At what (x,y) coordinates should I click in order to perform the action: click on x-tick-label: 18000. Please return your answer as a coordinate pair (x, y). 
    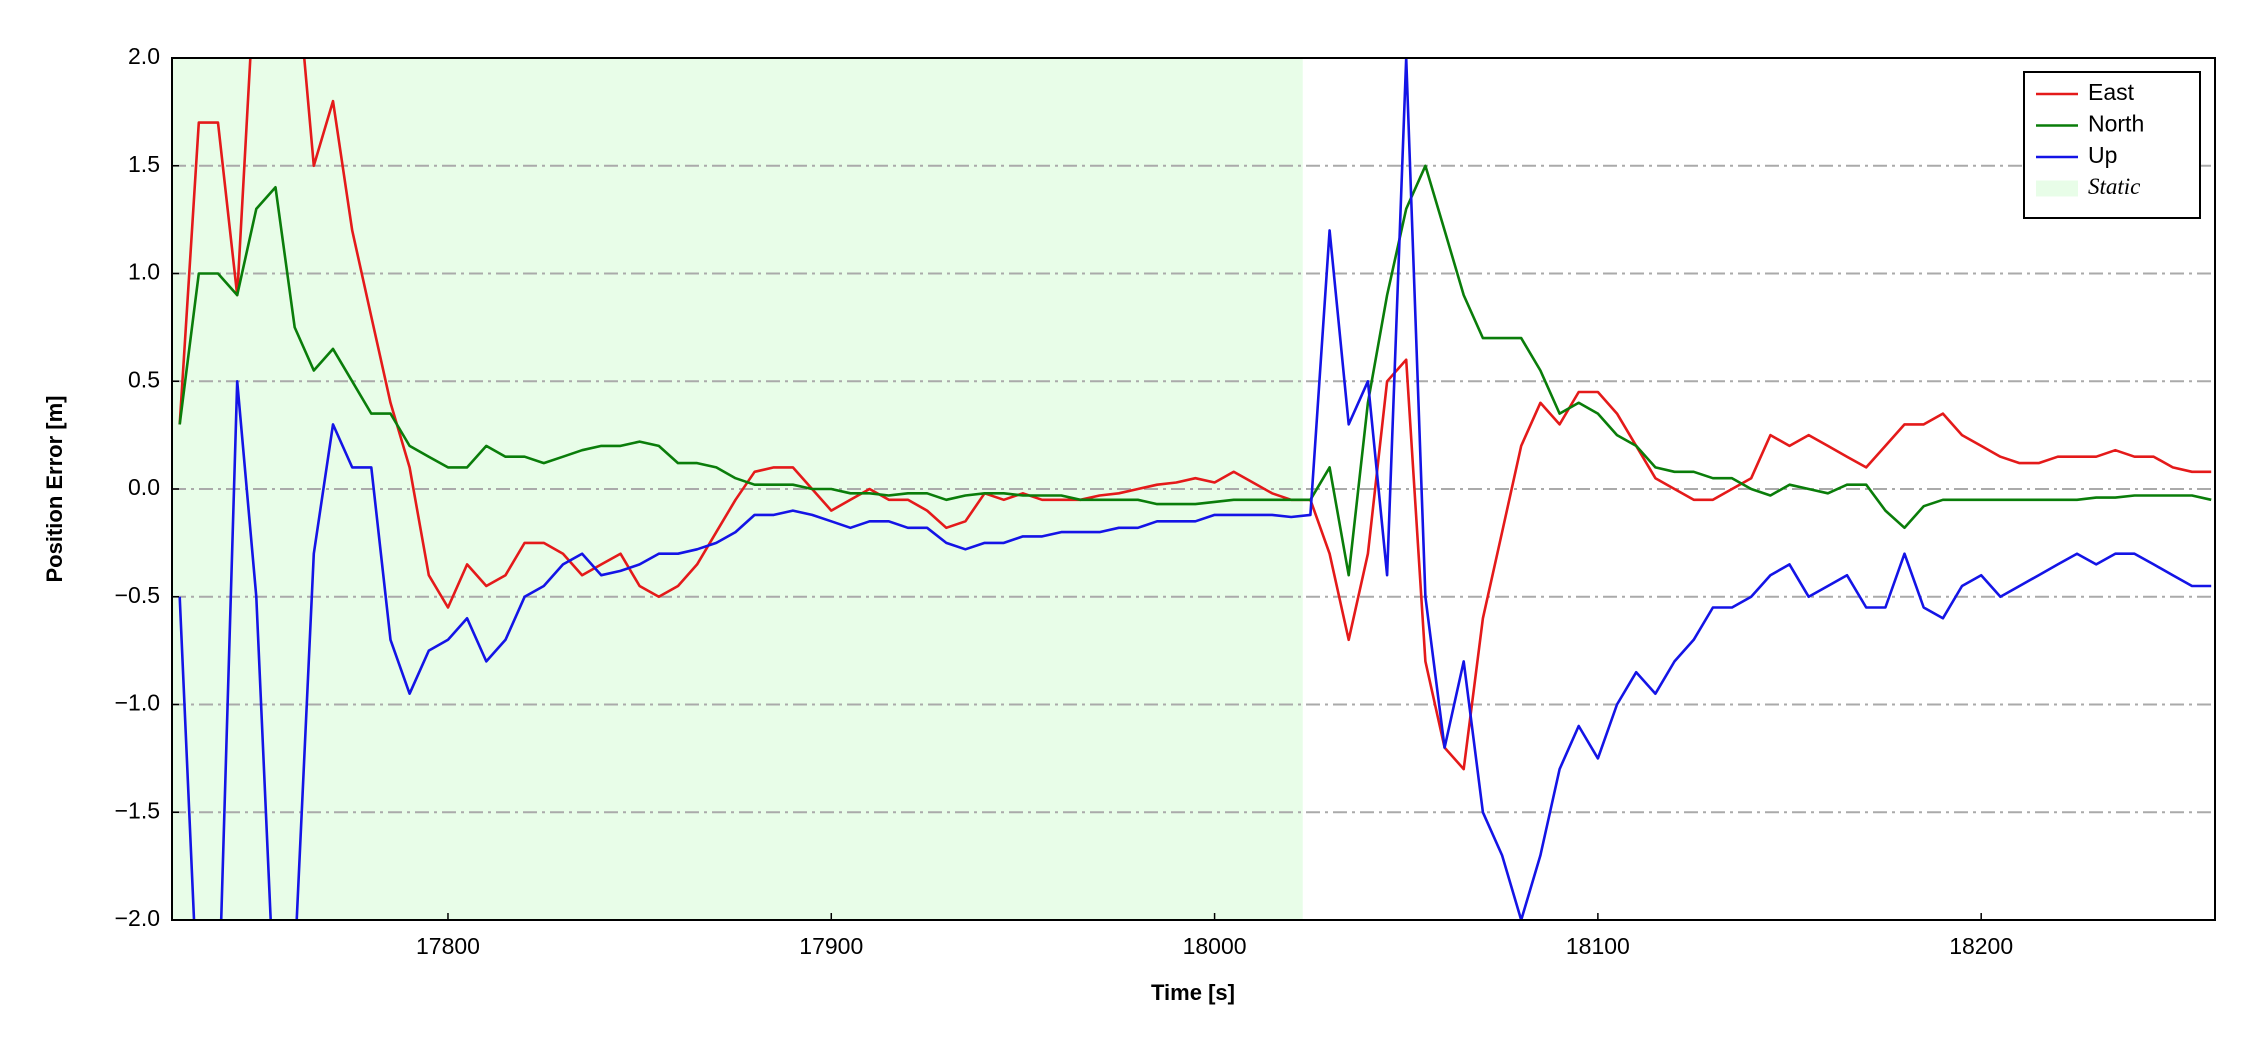
    Looking at the image, I should click on (1215, 946).